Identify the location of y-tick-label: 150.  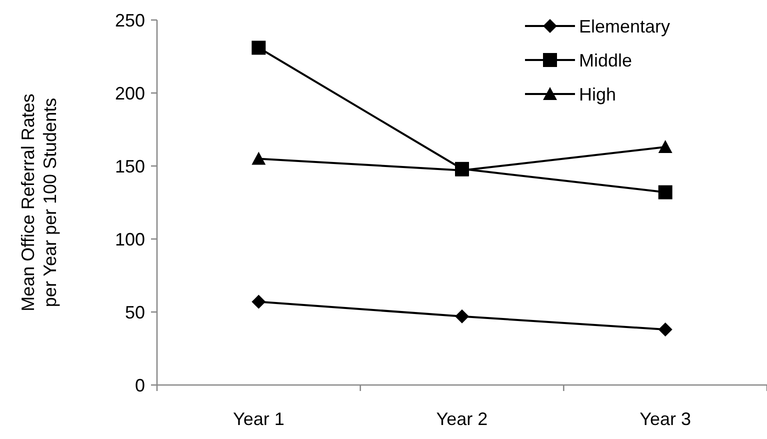
(129, 166).